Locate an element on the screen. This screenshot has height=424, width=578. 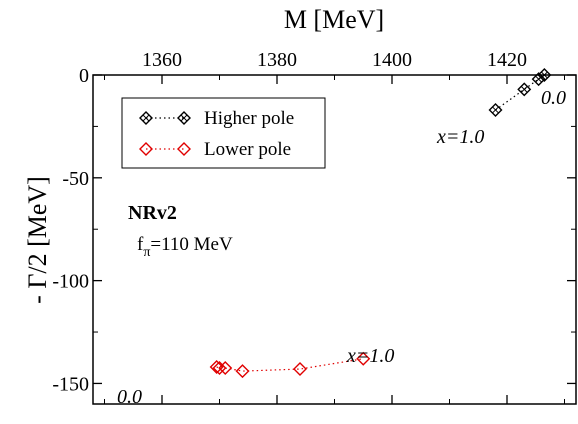
y-tick-label: -150 is located at coordinates (70, 384).